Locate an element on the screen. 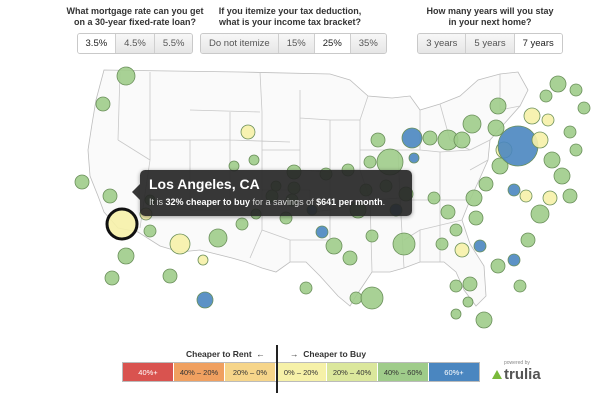  rate-question-line2: on a 30-year fixed-rate loan? is located at coordinates (135, 22).